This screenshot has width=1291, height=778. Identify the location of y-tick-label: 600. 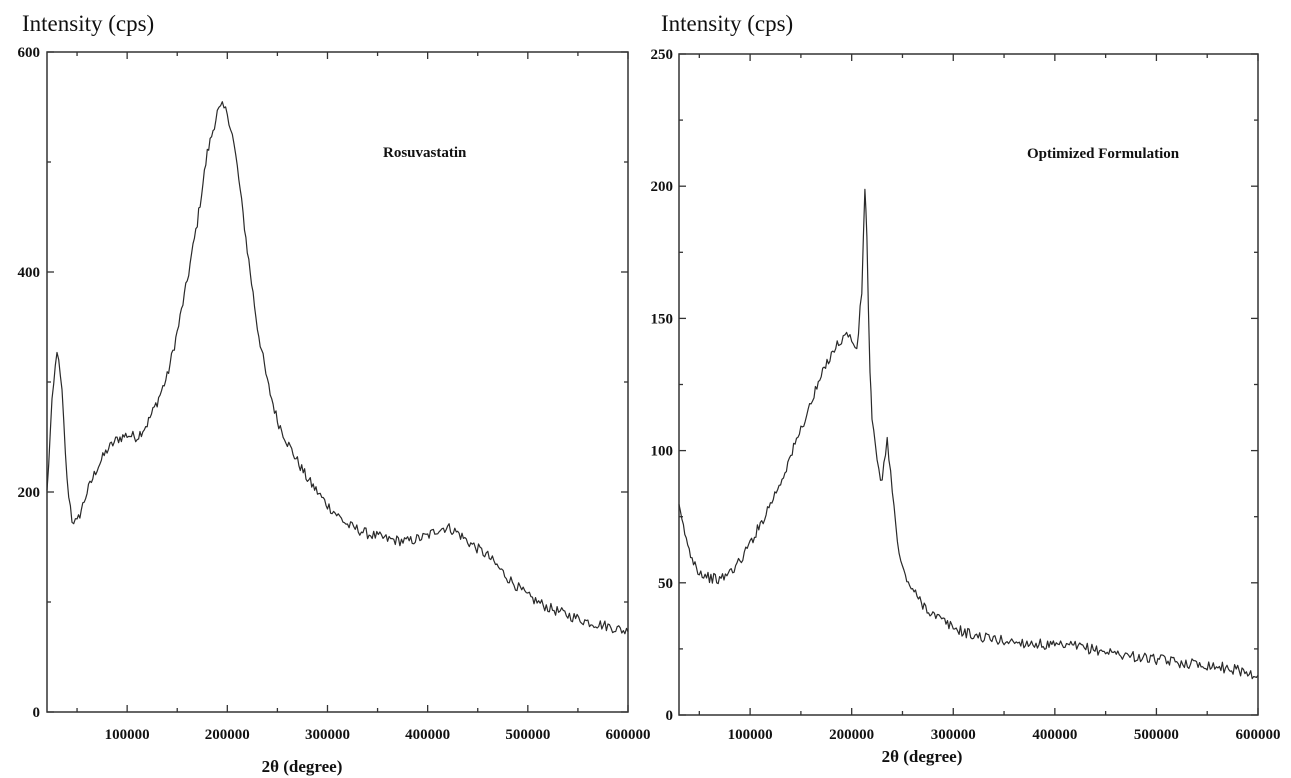
(29, 53).